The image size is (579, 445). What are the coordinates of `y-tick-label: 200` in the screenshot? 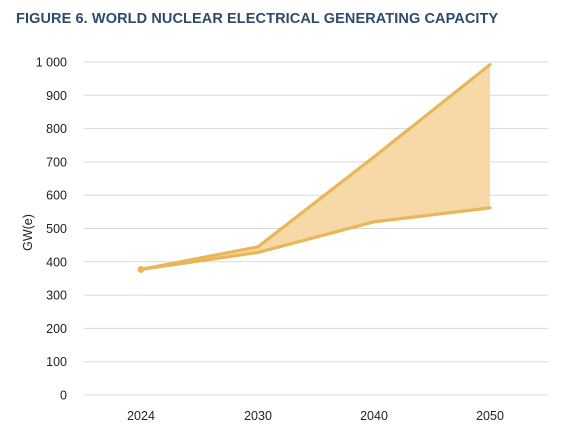 It's located at (56, 329).